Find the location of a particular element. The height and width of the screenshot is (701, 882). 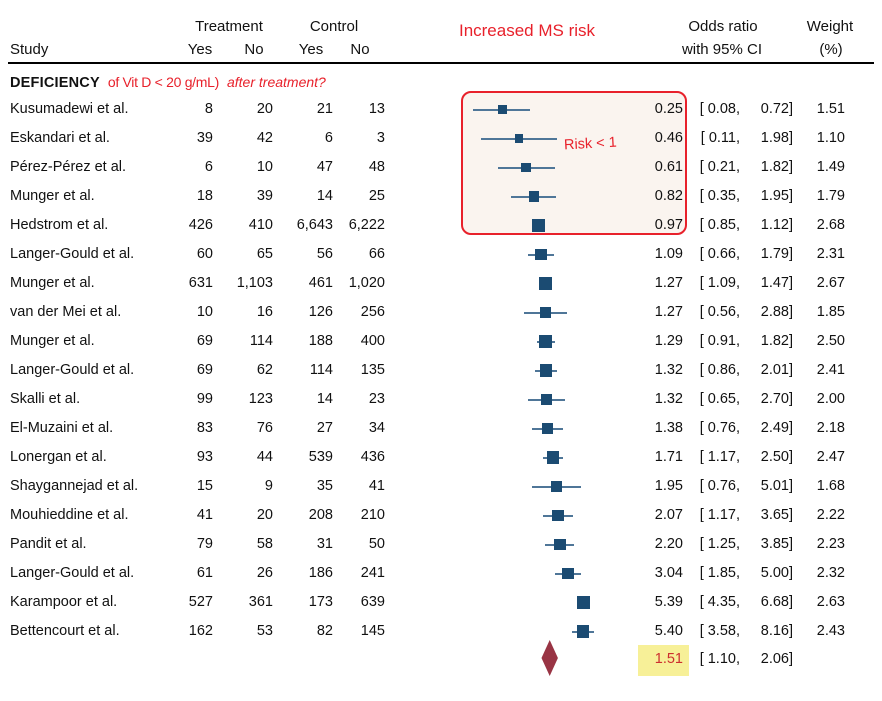

control-yes-count: 173 is located at coordinates (320, 602).